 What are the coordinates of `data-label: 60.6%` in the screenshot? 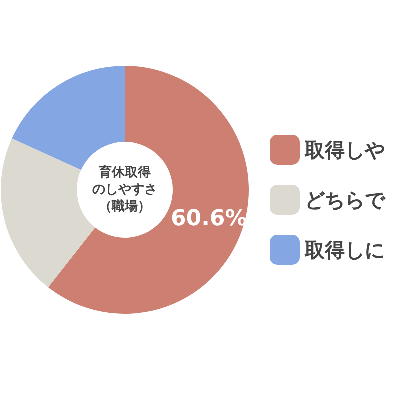 It's located at (209, 219).